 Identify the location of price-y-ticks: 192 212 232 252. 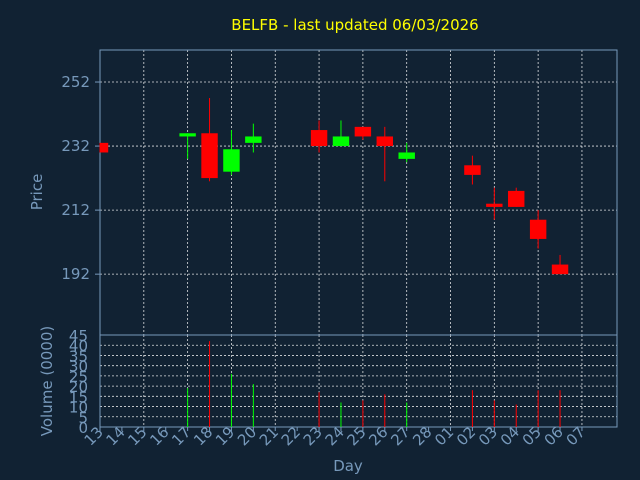
(80, 178).